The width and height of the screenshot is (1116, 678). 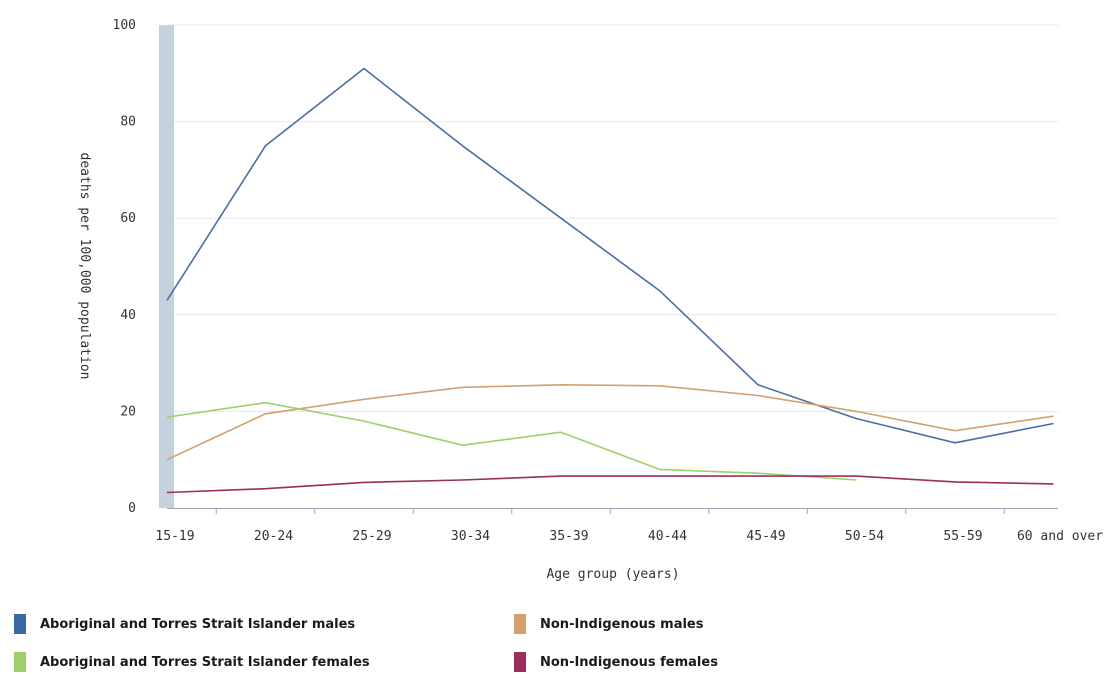 I want to click on x-tick-label-1: 20-24, so click(x=273, y=536).